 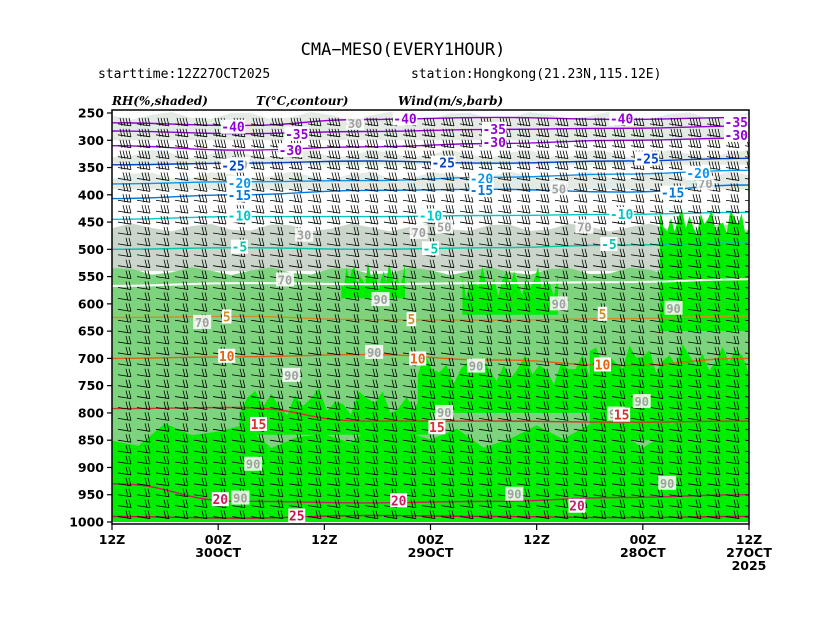 What do you see at coordinates (450, 101) in the screenshot?
I see `legend-wind: Wind(m/s,barb)` at bounding box center [450, 101].